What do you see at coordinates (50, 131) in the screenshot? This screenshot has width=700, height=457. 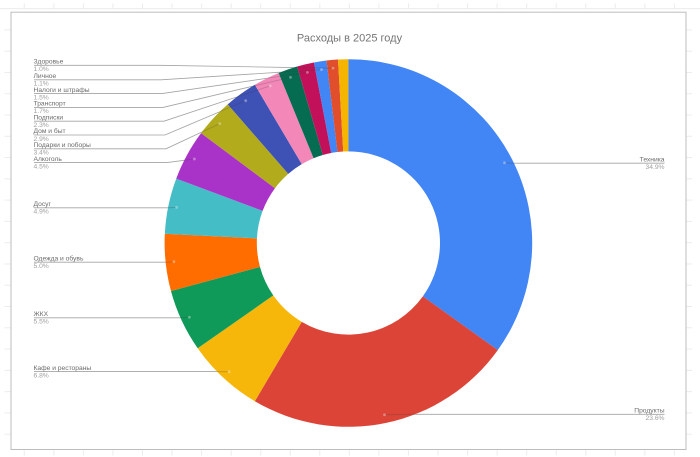 I see `svg-text: Дом и быт` at bounding box center [50, 131].